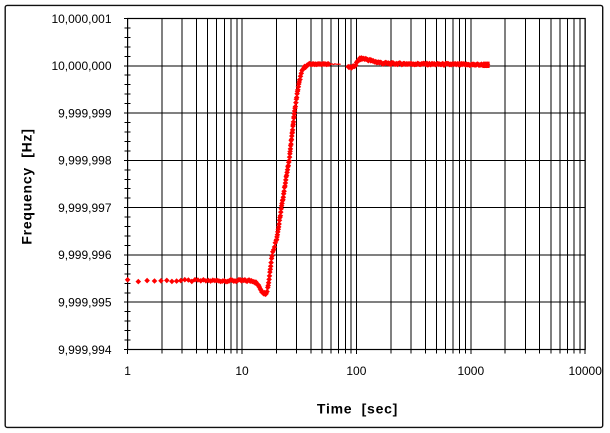 This screenshot has width=610, height=433. I want to click on svg-text: 100, so click(356, 371).